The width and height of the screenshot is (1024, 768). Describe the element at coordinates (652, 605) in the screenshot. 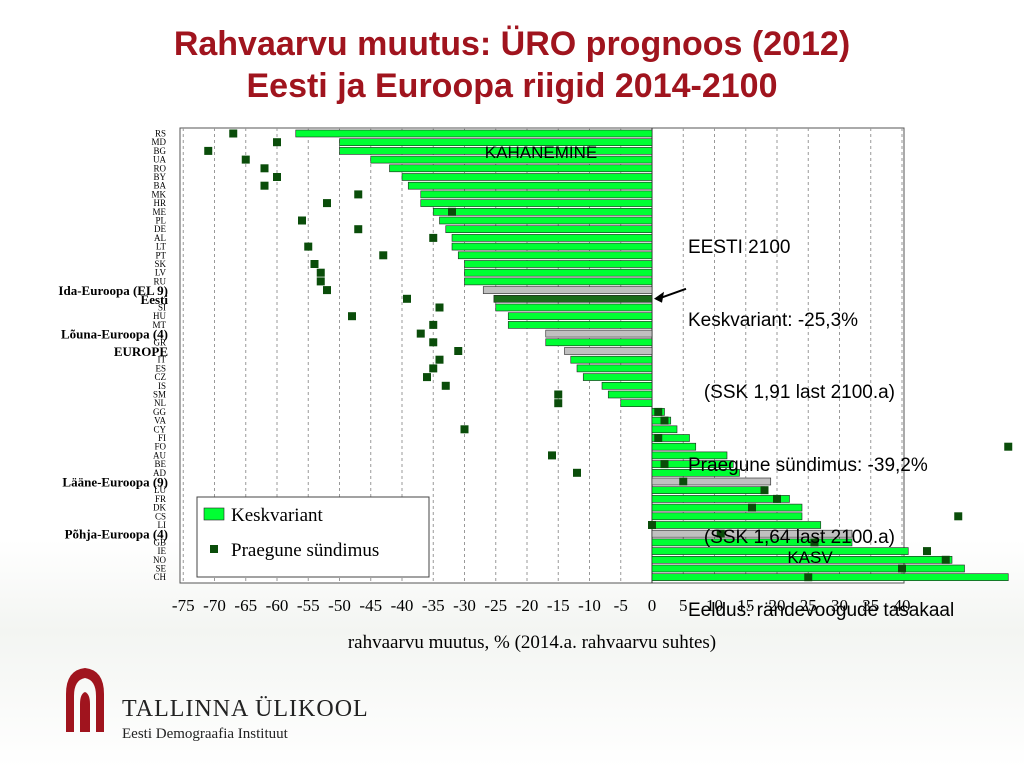

I see `x-tick-label: 0` at that location.